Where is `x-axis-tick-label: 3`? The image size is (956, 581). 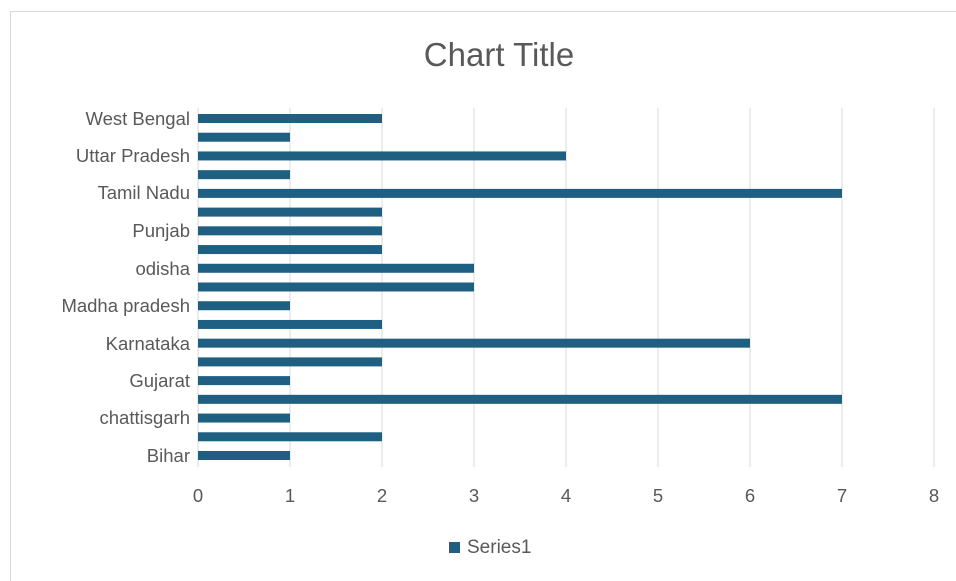 x-axis-tick-label: 3 is located at coordinates (474, 495).